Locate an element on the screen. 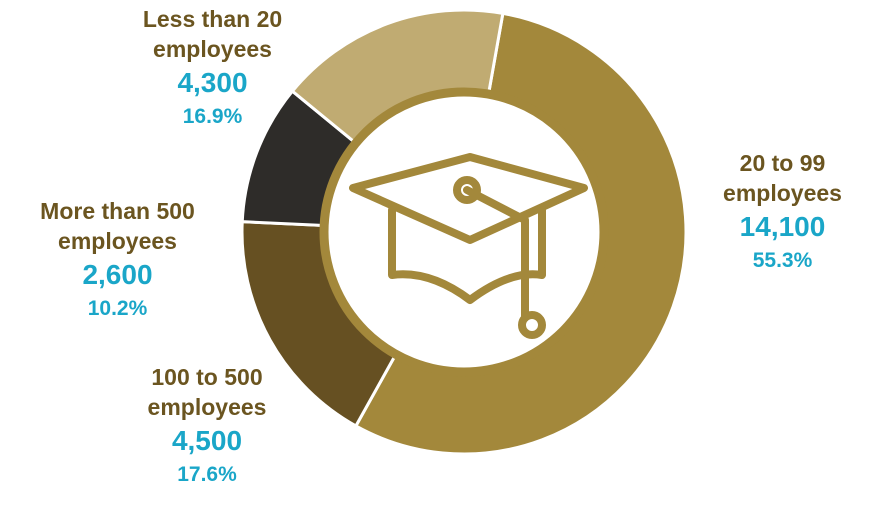 The height and width of the screenshot is (514, 871). slice-label-20-to-99: 20 to 99 employees 14,100 55.3% is located at coordinates (782, 212).